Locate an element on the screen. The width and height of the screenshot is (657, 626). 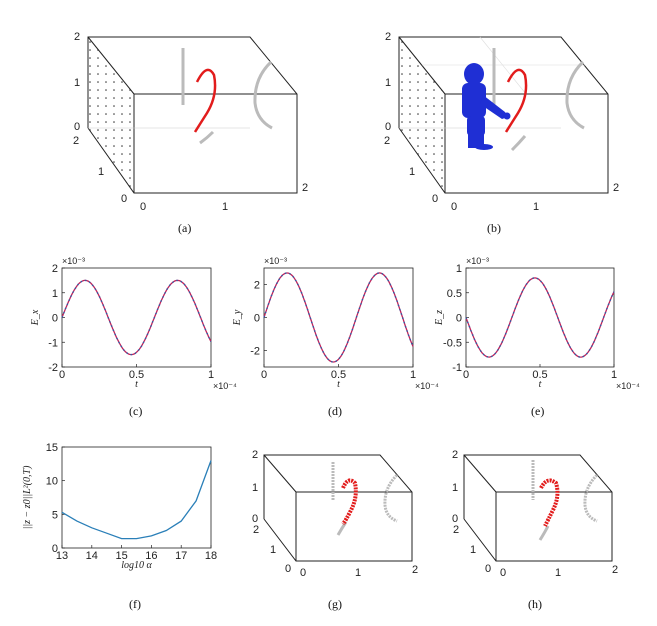
panel-c-plot: 0 0.5 1 -2 -1 0 1 2 t E_x ×10⁻³ ×10⁻⁴ is located at coordinates (133, 323).